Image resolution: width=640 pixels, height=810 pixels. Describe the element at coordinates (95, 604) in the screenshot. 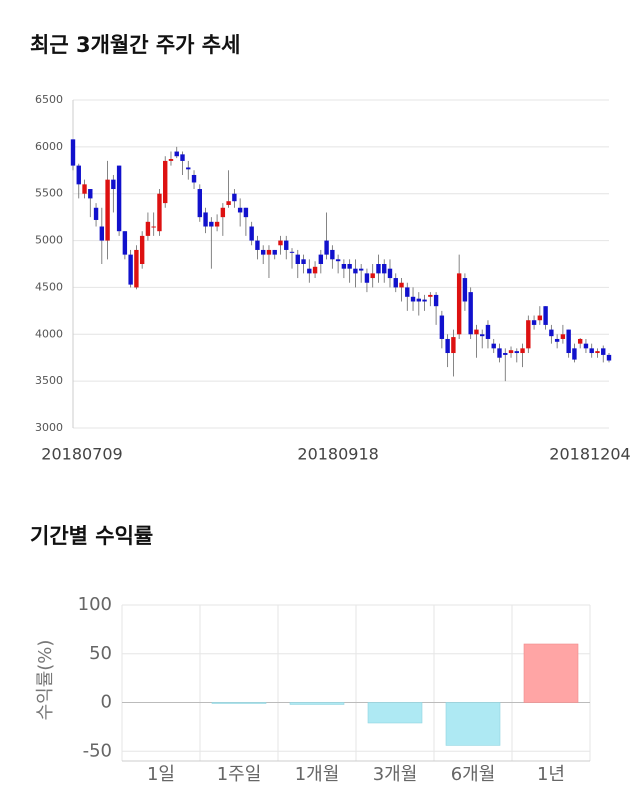

I see `y-tick-label: 100` at that location.